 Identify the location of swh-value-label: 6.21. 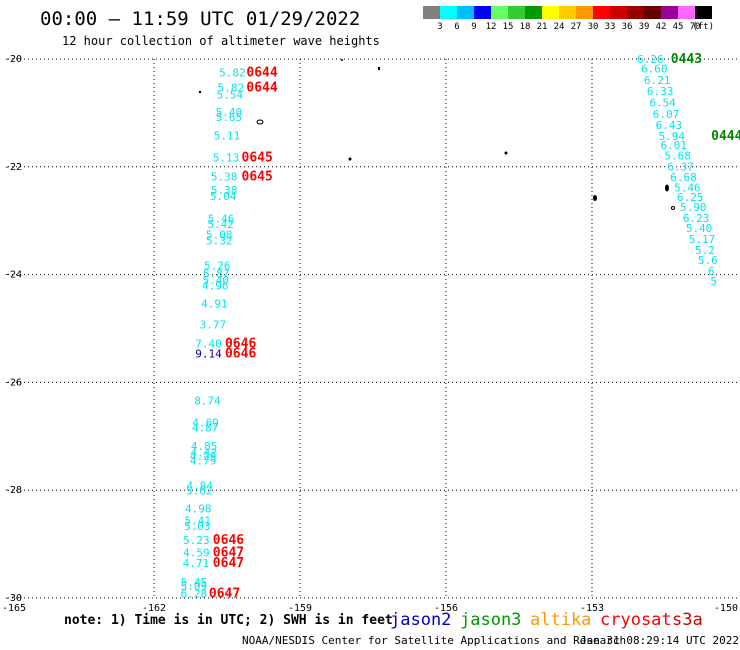
(657, 80).